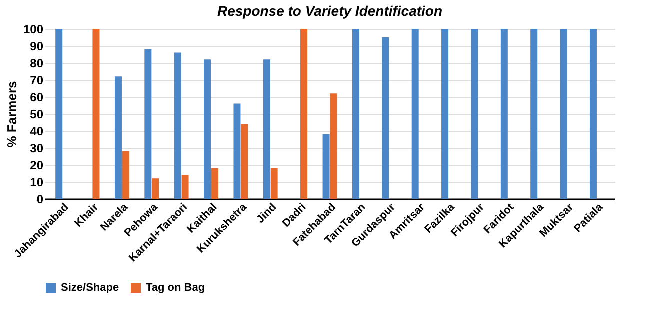 The image size is (650, 322). I want to click on y-tick-label: 90, so click(37, 47).